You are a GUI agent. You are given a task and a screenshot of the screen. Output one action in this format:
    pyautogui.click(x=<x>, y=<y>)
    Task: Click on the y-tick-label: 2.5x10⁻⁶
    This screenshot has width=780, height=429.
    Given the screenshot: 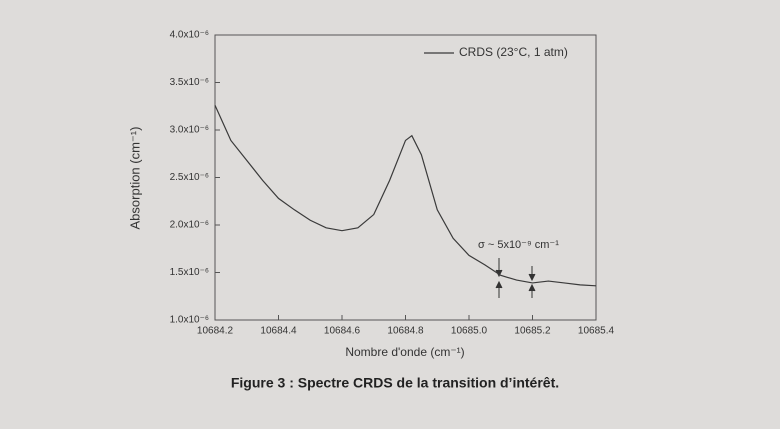 What is the action you would take?
    pyautogui.click(x=189, y=177)
    